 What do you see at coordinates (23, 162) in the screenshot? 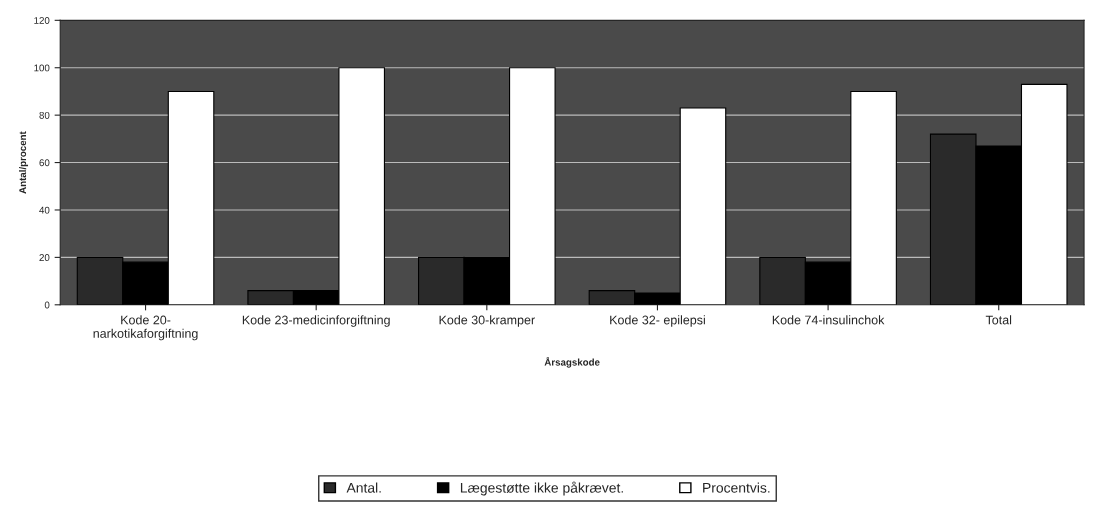
I see `y-axis-title: Antal/procent` at bounding box center [23, 162].